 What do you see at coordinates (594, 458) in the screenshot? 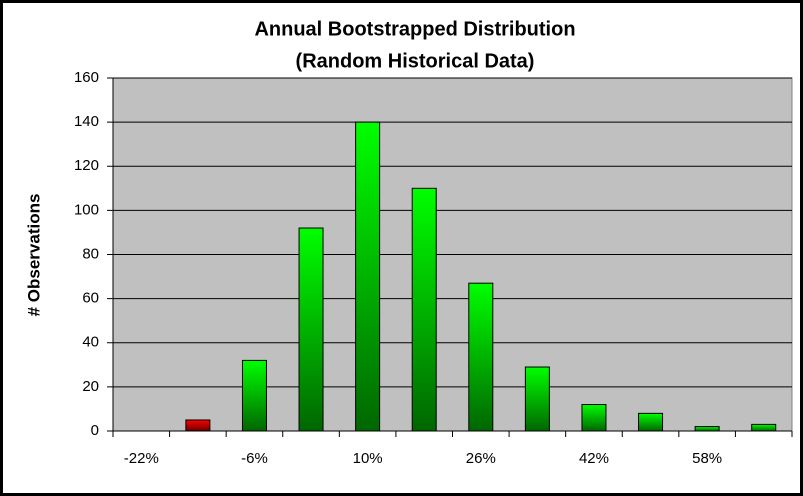
I see `x-tick-label: 42%` at bounding box center [594, 458].